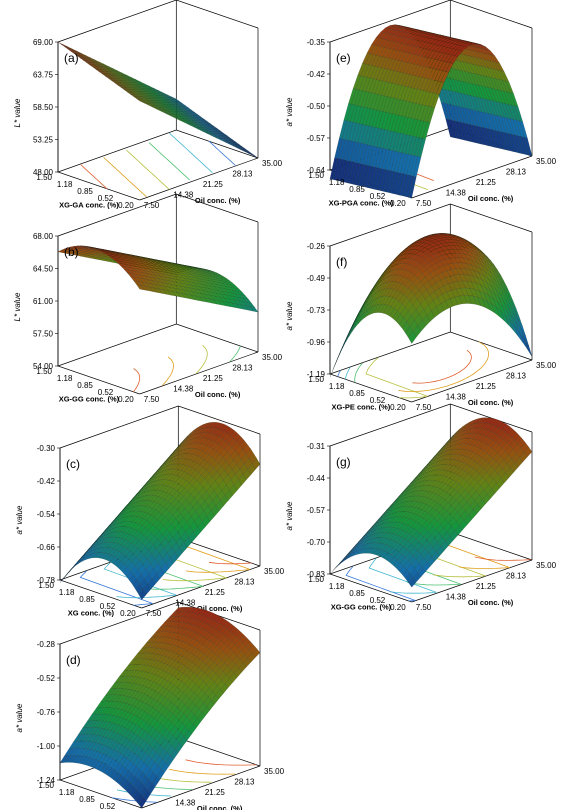 This screenshot has width=580, height=810. What do you see at coordinates (17, 112) in the screenshot?
I see `z-axis-label: L* value` at bounding box center [17, 112].